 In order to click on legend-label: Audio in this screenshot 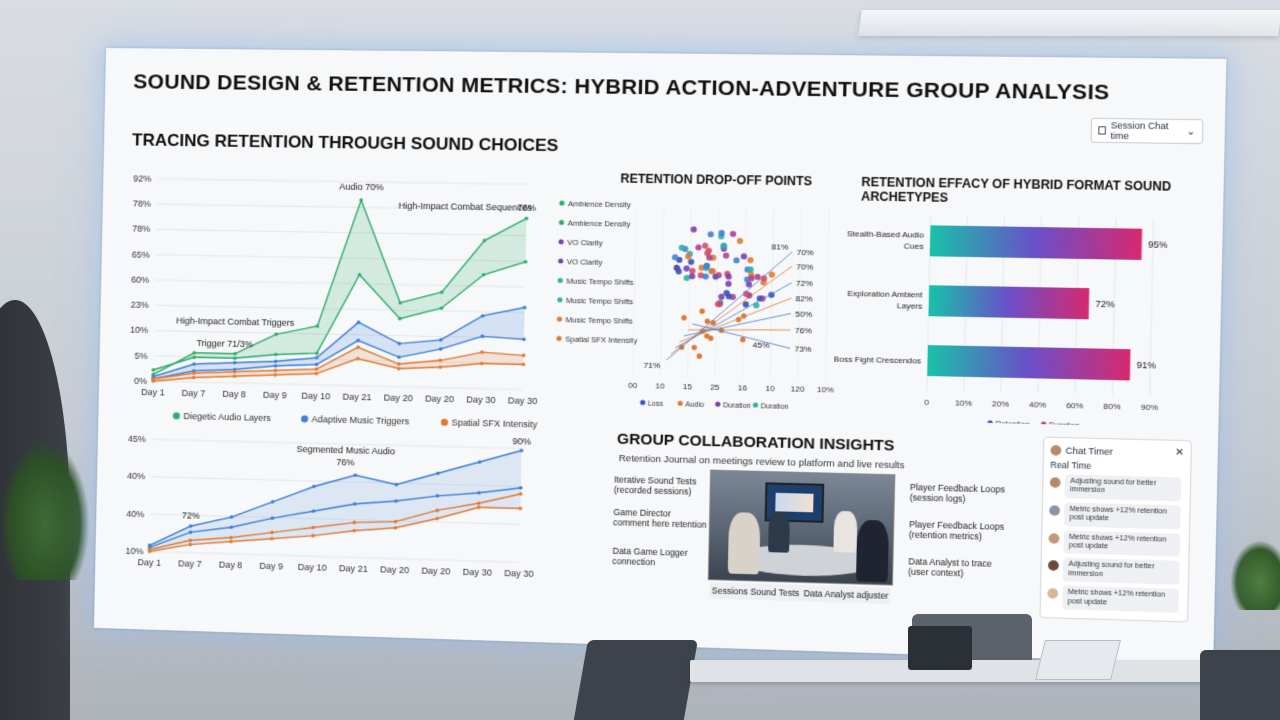, I will do `click(694, 405)`.